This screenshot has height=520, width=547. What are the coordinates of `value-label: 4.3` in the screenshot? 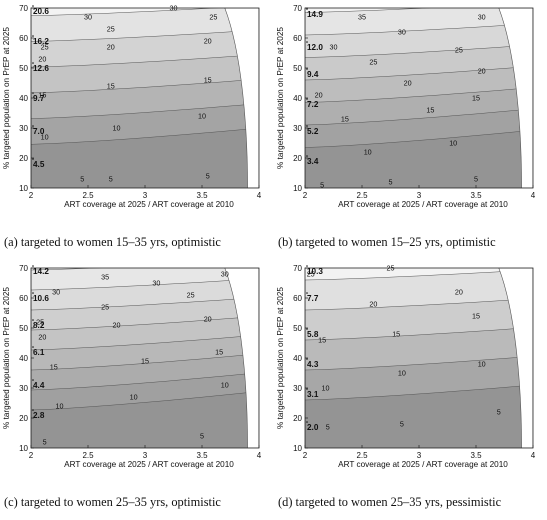 It's located at (313, 364).